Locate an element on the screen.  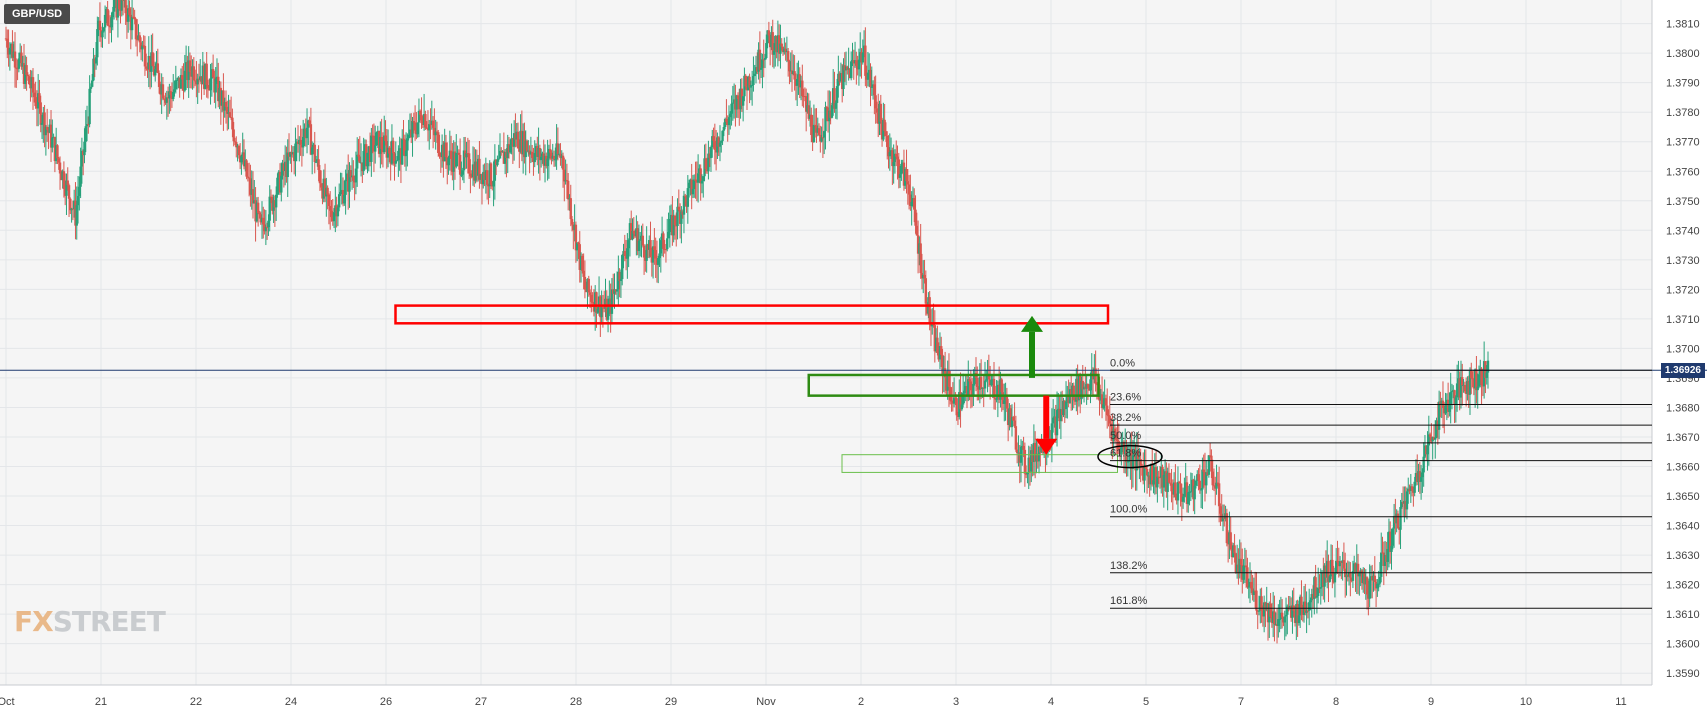
x-tick-label: 3 is located at coordinates (956, 702).